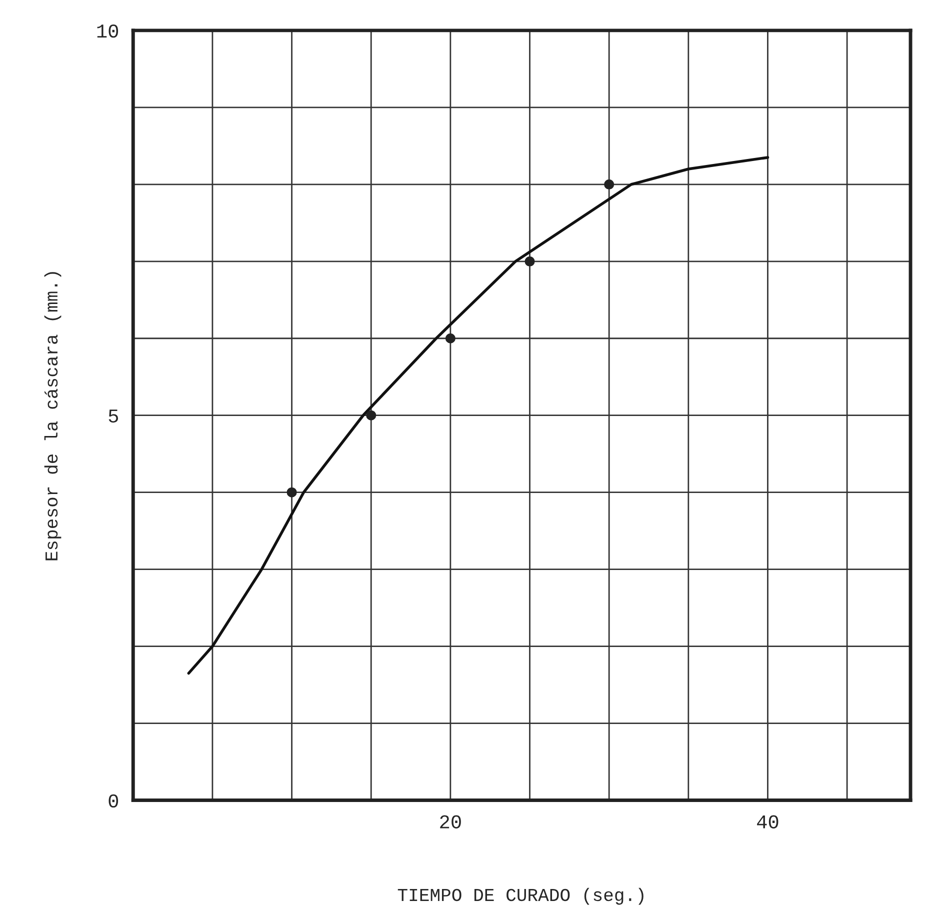  What do you see at coordinates (113, 801) in the screenshot?
I see `y-tick-label: 0` at bounding box center [113, 801].